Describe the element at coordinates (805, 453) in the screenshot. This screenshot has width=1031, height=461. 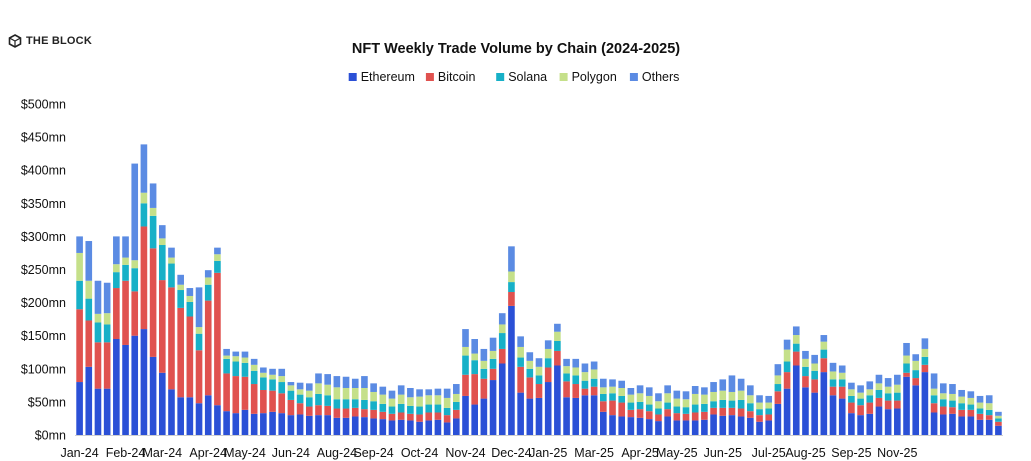
I see `x-tick-label: Aug-25` at that location.